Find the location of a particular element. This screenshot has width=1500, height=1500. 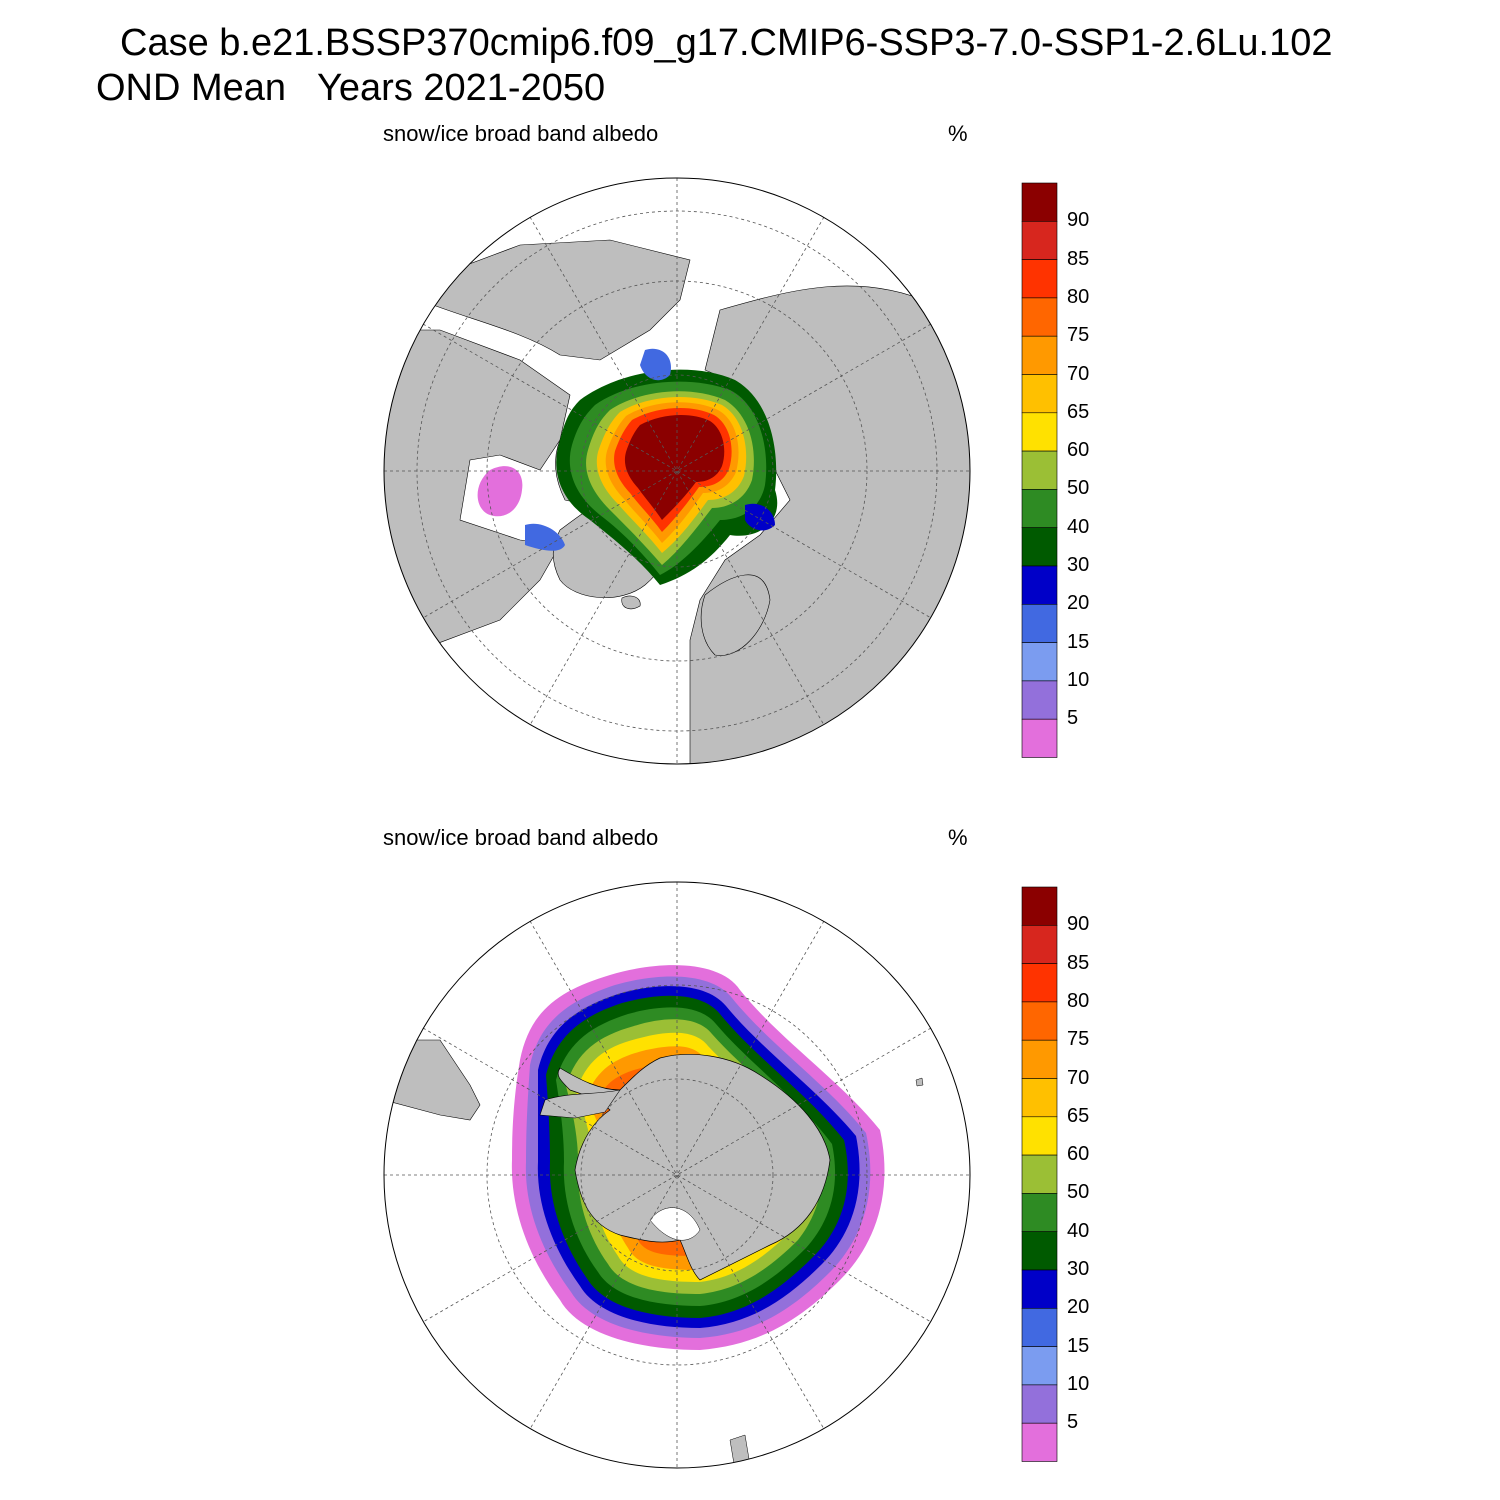

north-colorbar-label: 80 is located at coordinates (1078, 296).